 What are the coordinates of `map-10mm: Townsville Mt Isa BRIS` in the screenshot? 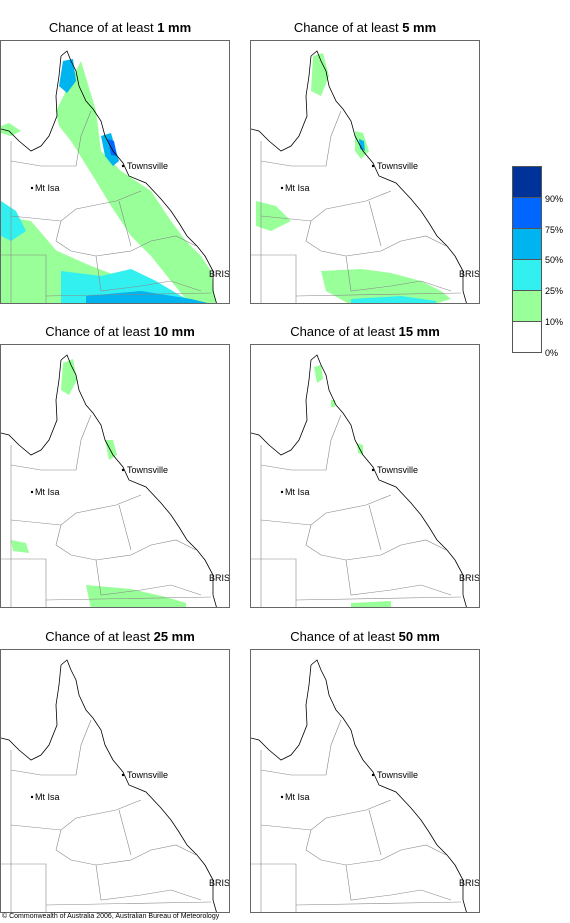 It's located at (115, 476).